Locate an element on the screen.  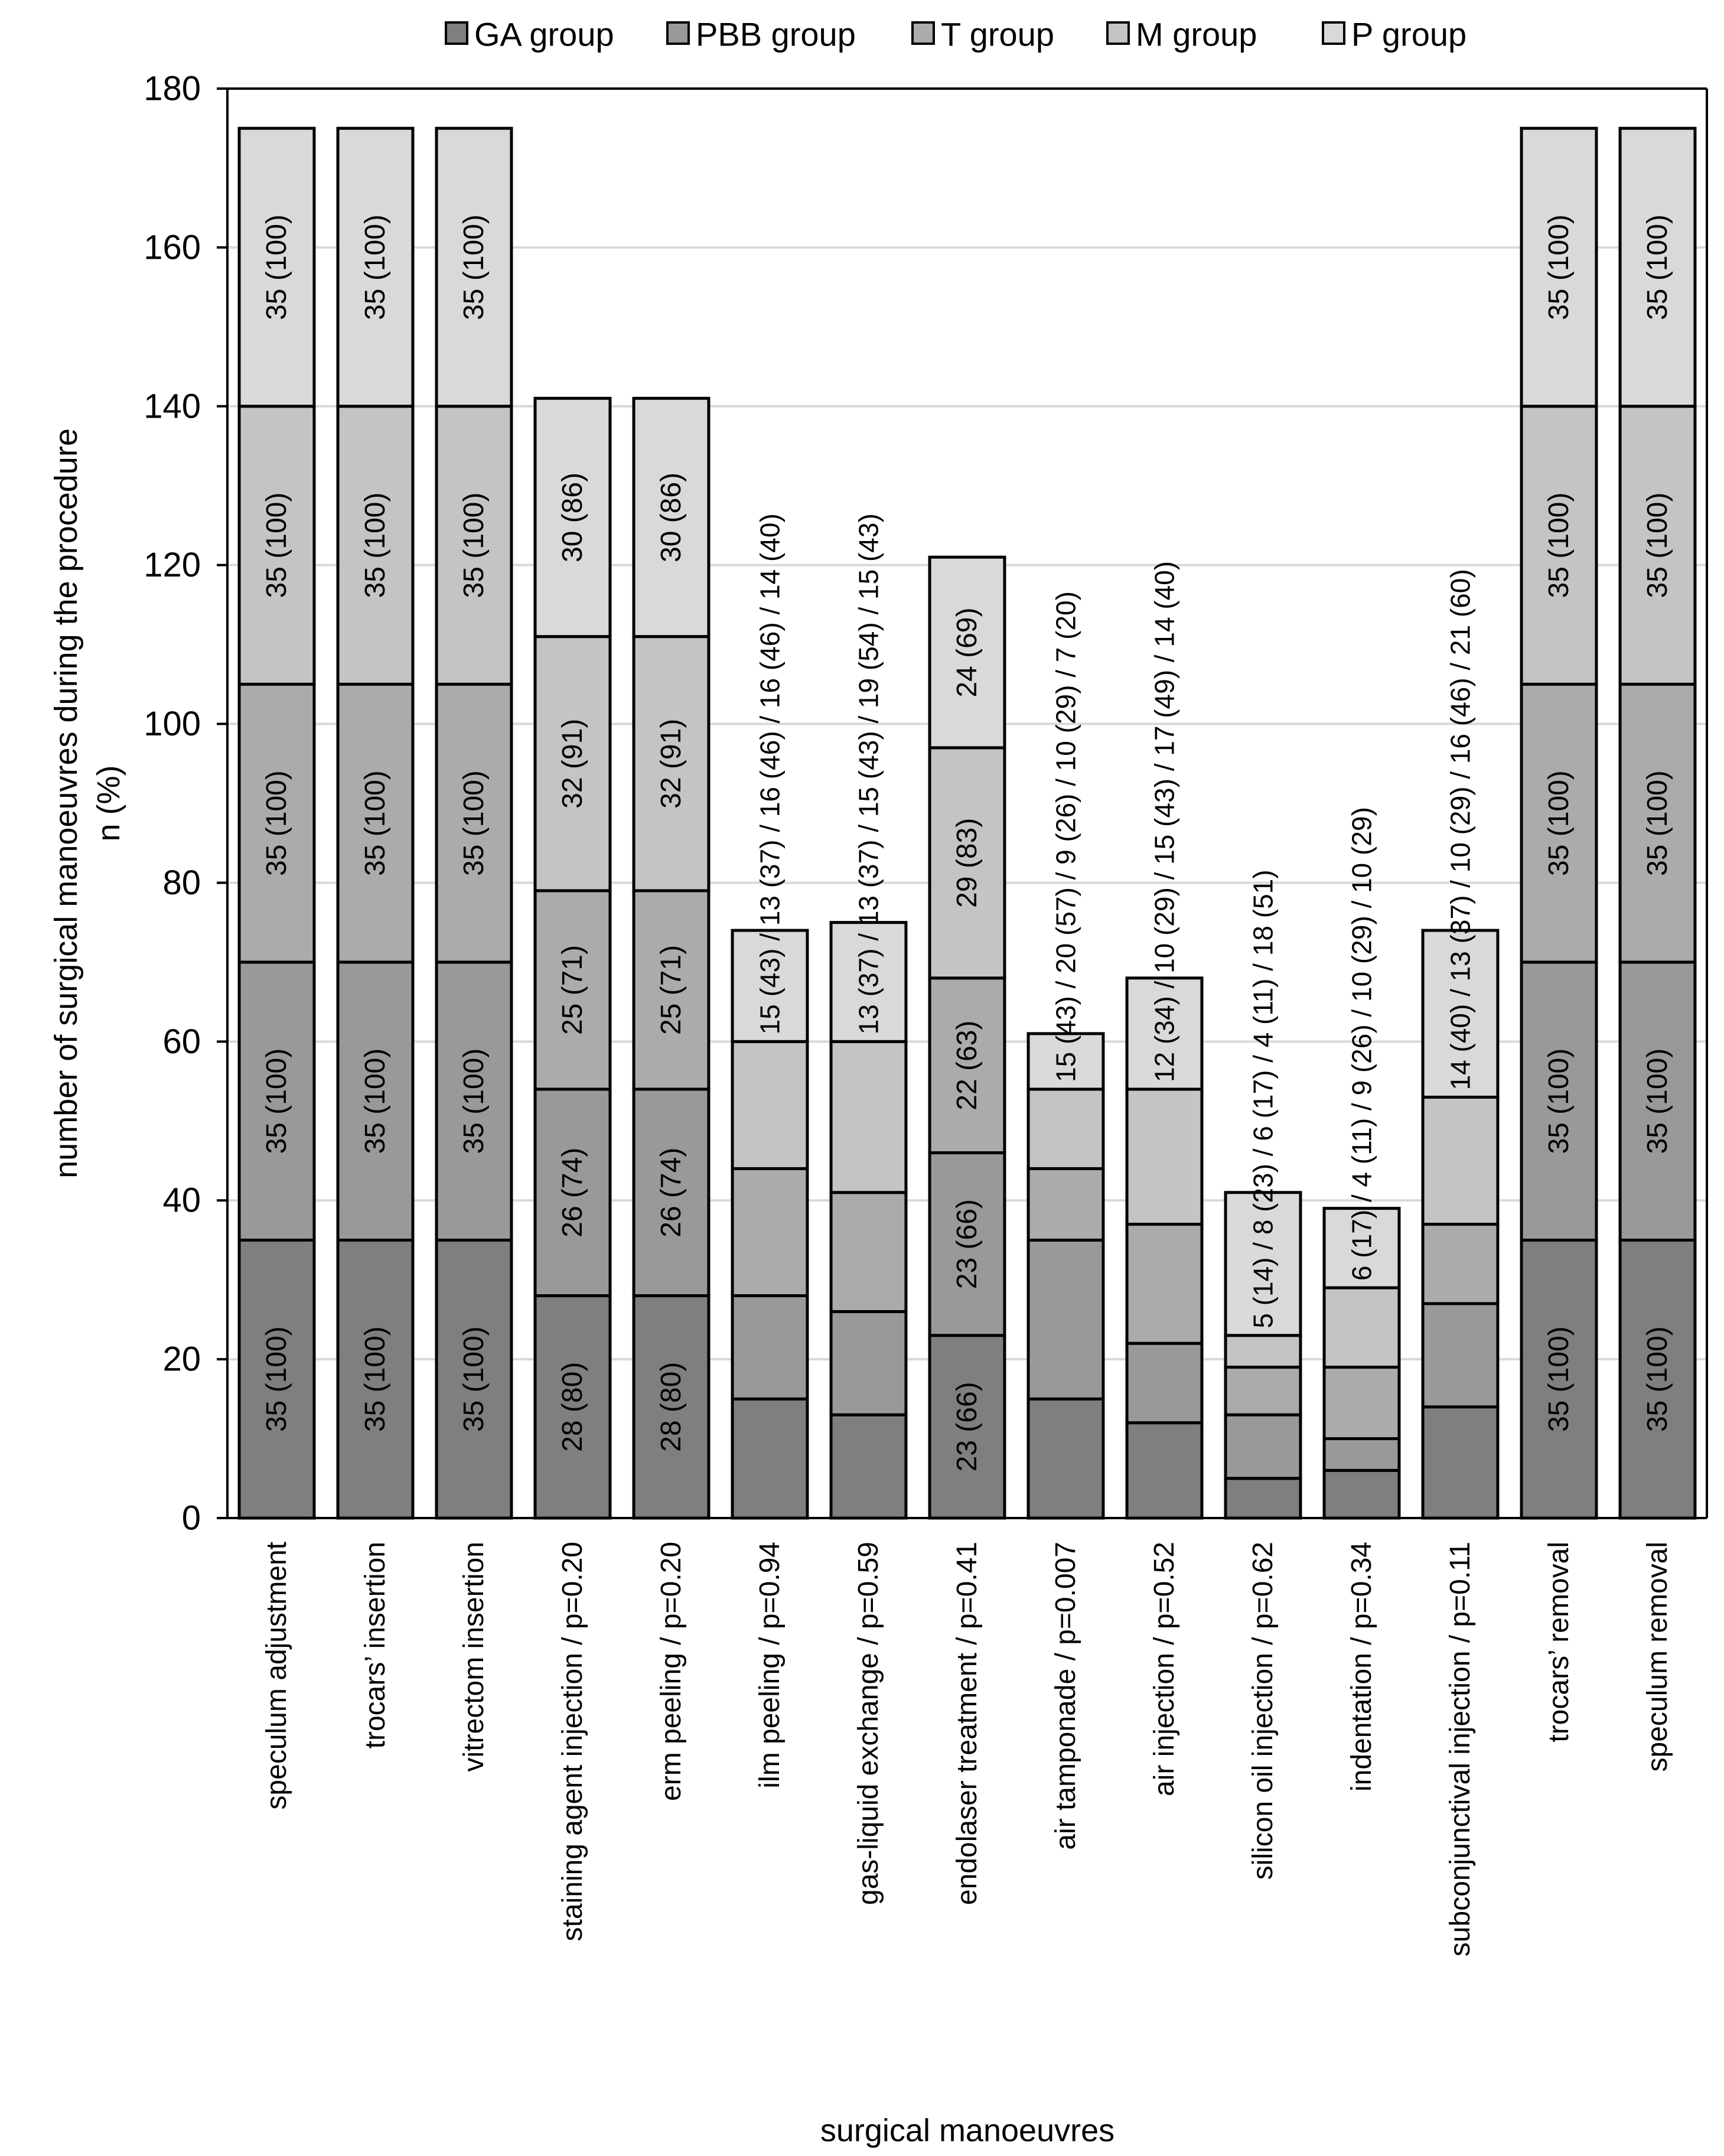
segment-label-0-3: 35 (100) is located at coordinates (276, 545).